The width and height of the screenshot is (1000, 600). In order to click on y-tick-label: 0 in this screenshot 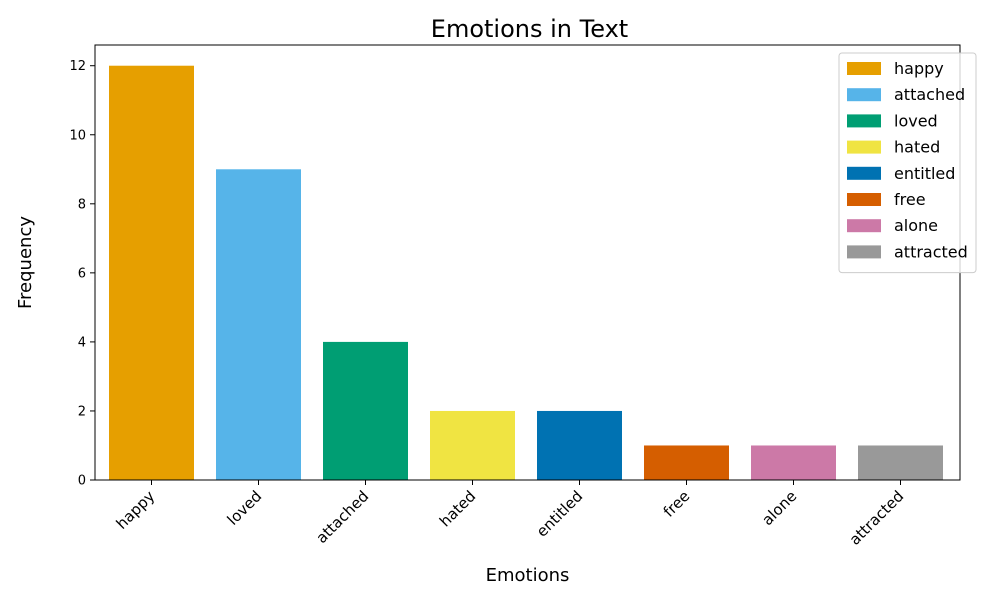, I will do `click(82, 481)`.